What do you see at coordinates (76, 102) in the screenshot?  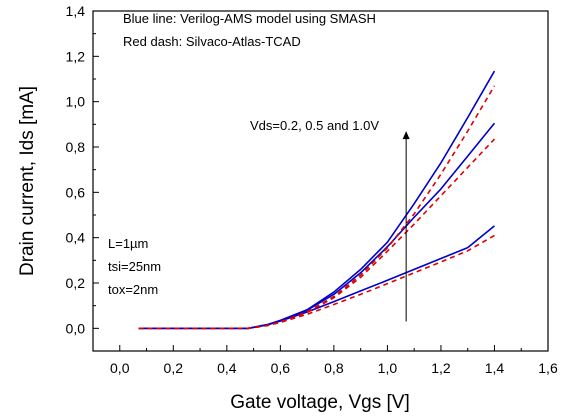 I see `y-tick-label: 1,0` at bounding box center [76, 102].